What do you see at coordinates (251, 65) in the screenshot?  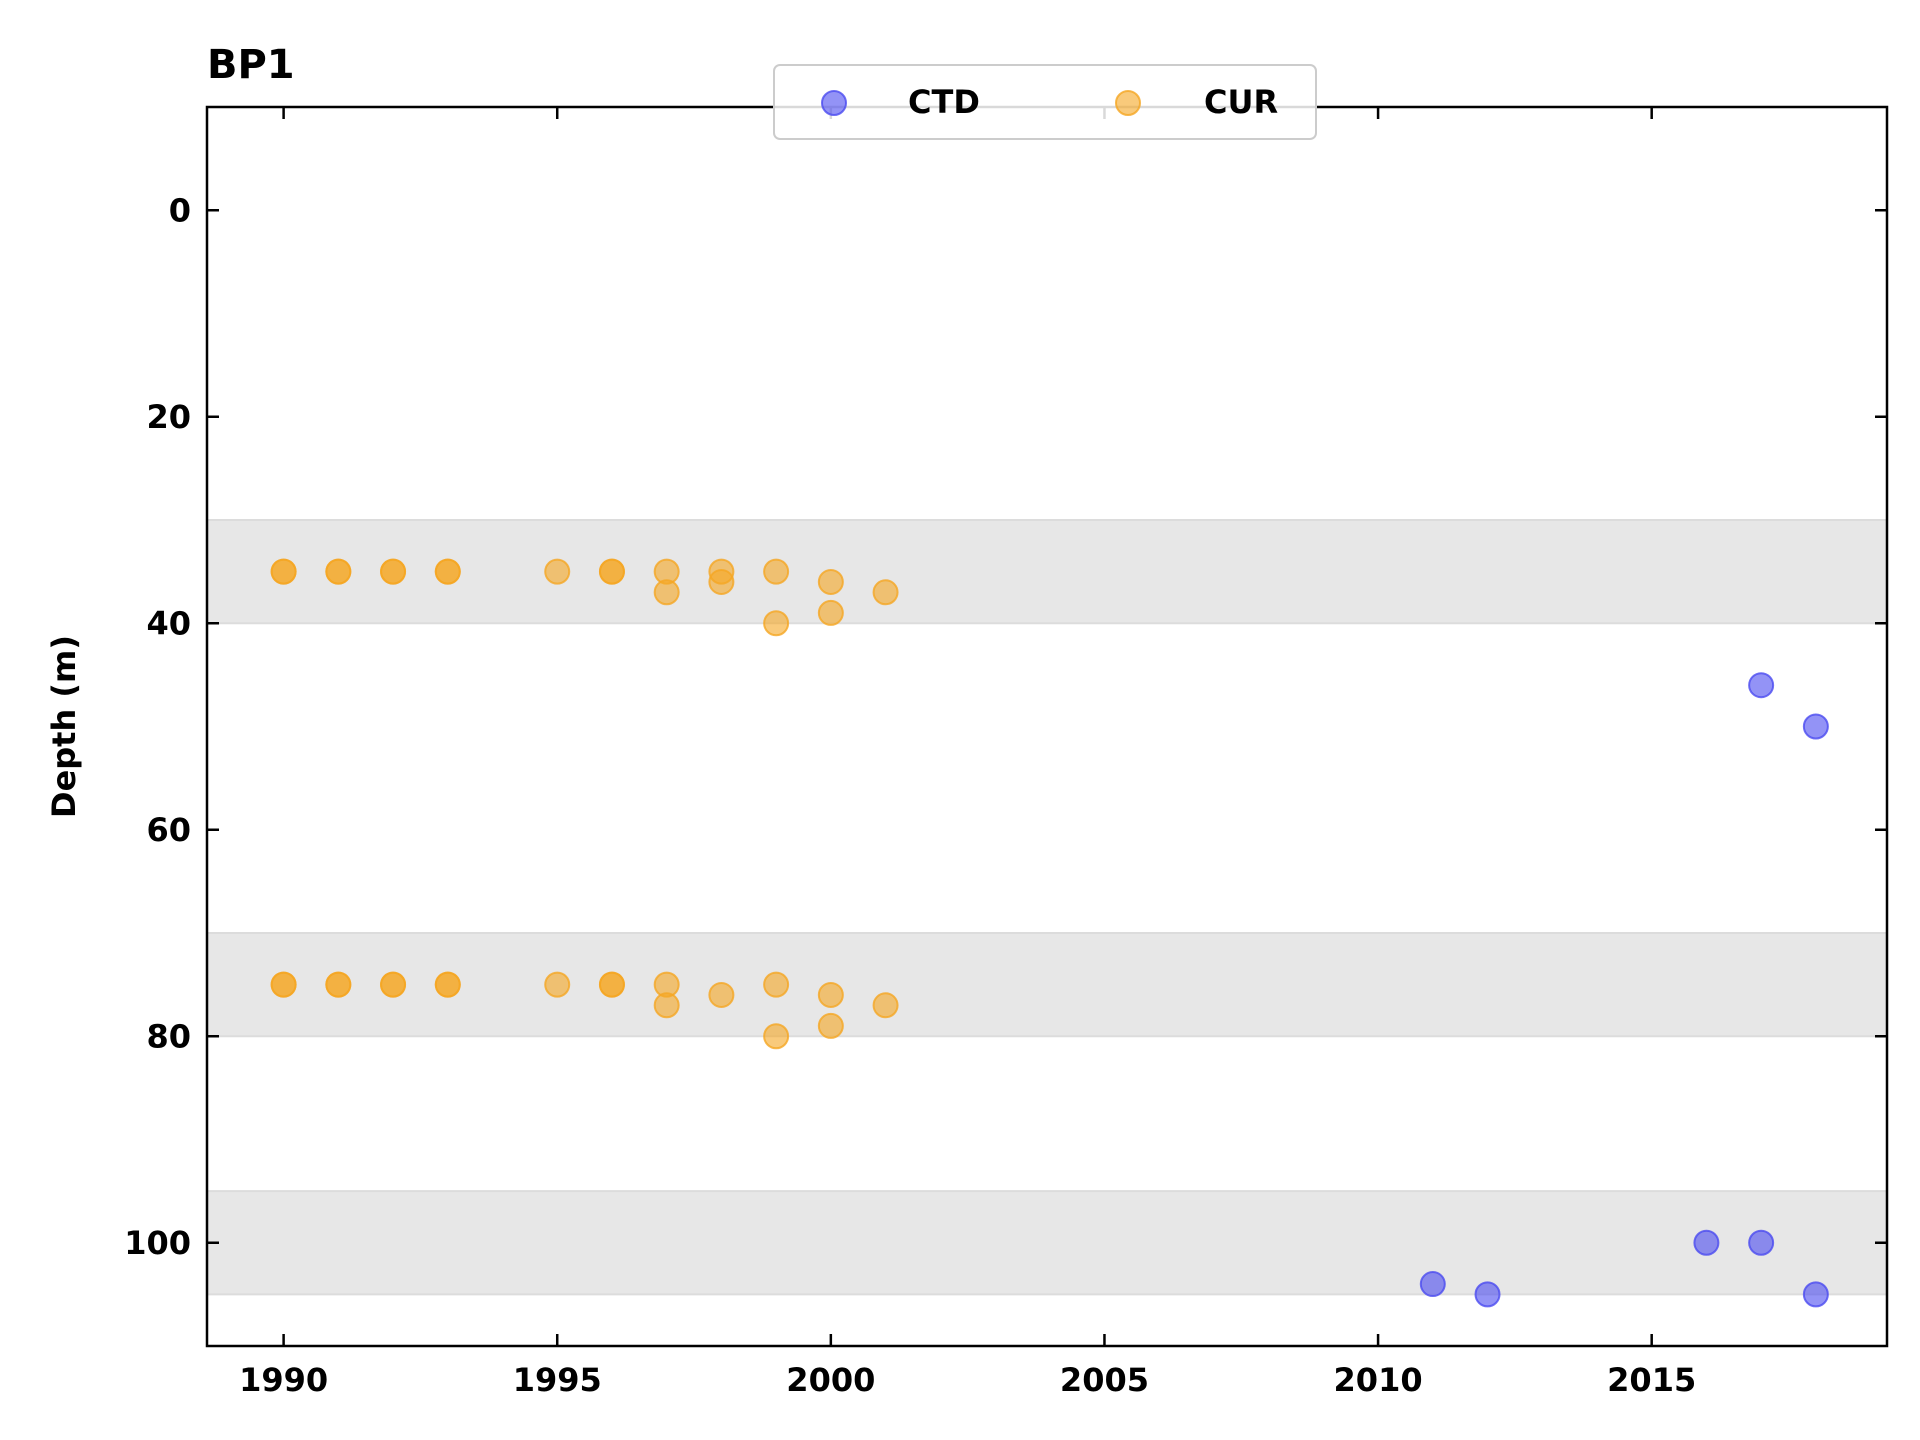 I see `chart-title: BP1` at bounding box center [251, 65].